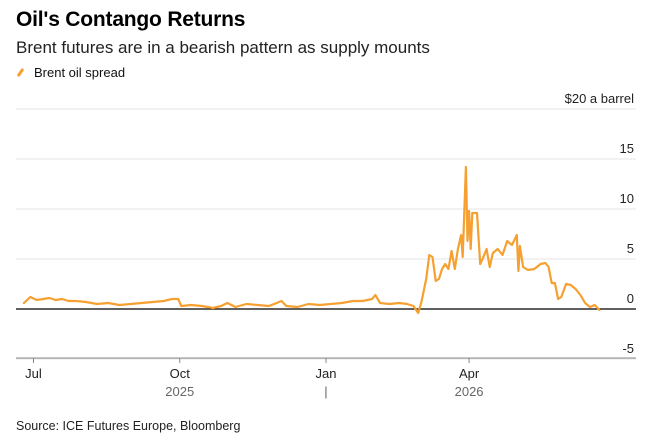 This screenshot has width=651, height=438. Describe the element at coordinates (628, 348) in the screenshot. I see `y-tick-label: -5` at that location.